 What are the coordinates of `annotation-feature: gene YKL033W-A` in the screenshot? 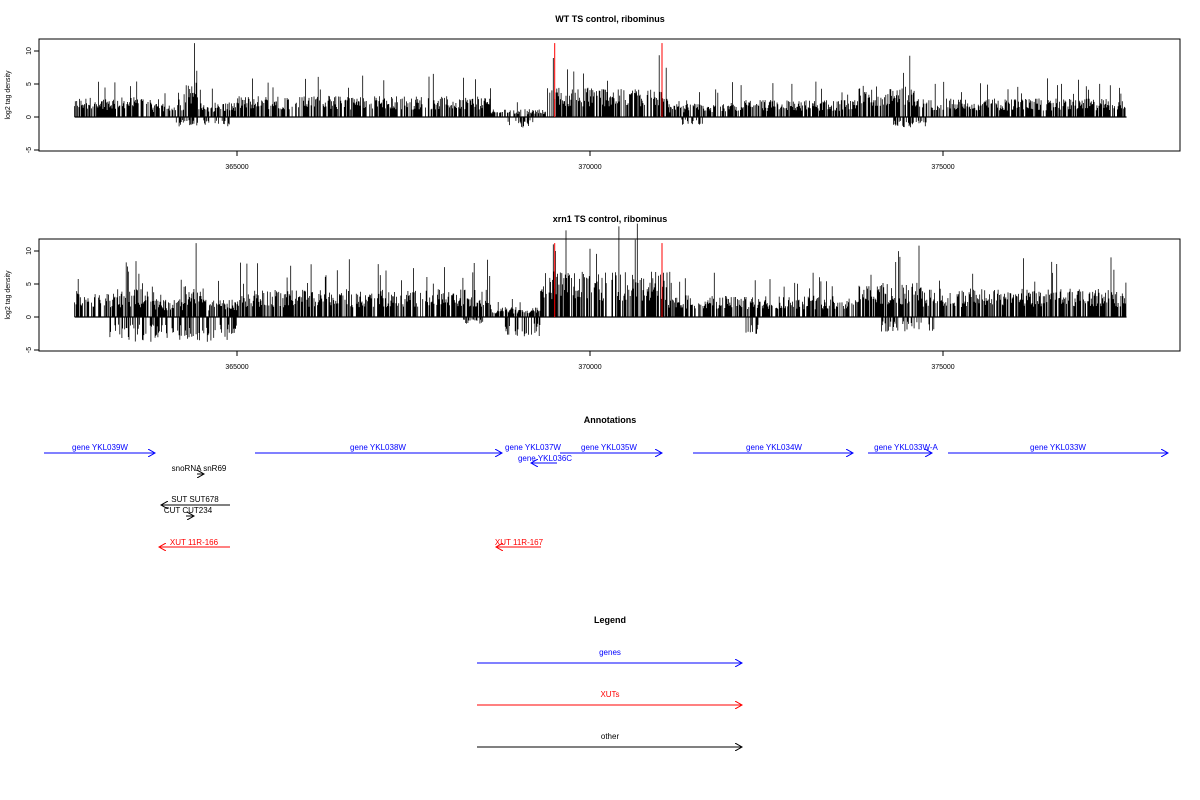 It's located at (903, 448).